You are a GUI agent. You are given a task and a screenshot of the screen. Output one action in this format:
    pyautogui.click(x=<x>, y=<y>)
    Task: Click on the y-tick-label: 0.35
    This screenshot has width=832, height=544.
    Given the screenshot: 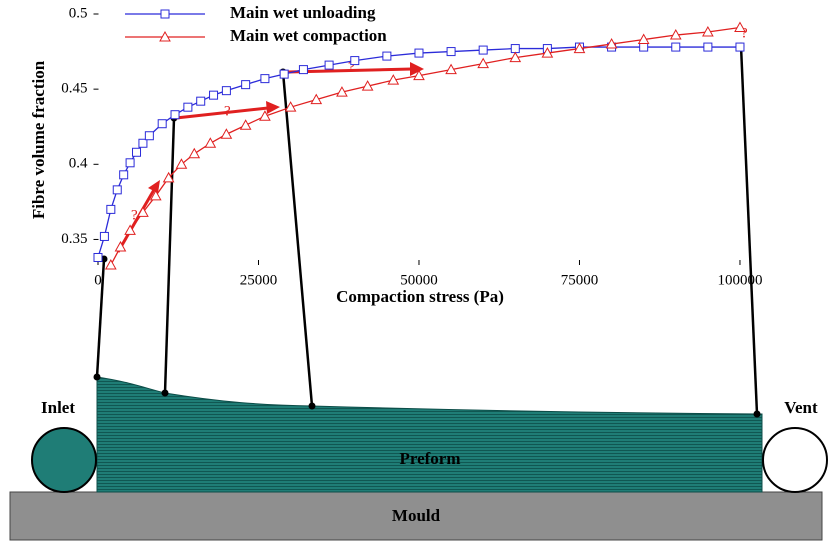 What is the action you would take?
    pyautogui.click(x=74, y=239)
    